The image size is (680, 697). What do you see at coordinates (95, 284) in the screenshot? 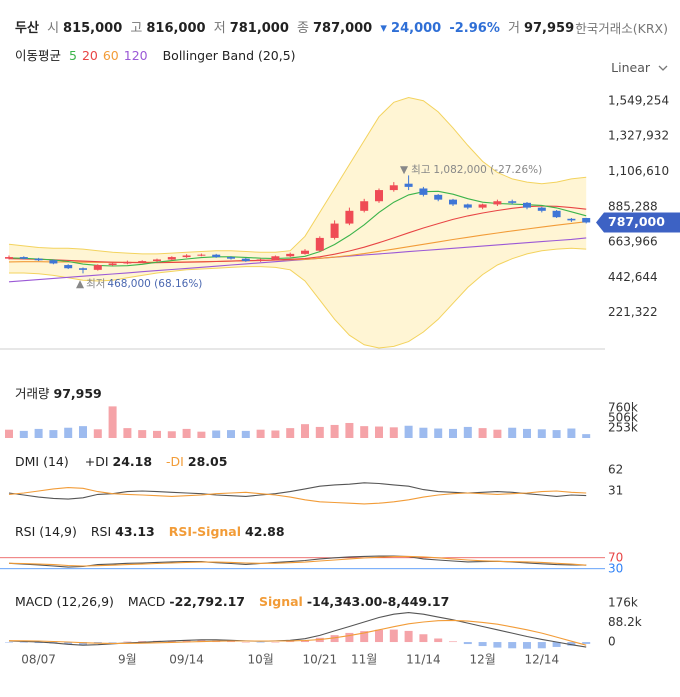
I see `annotation-part: 최저` at bounding box center [95, 284].